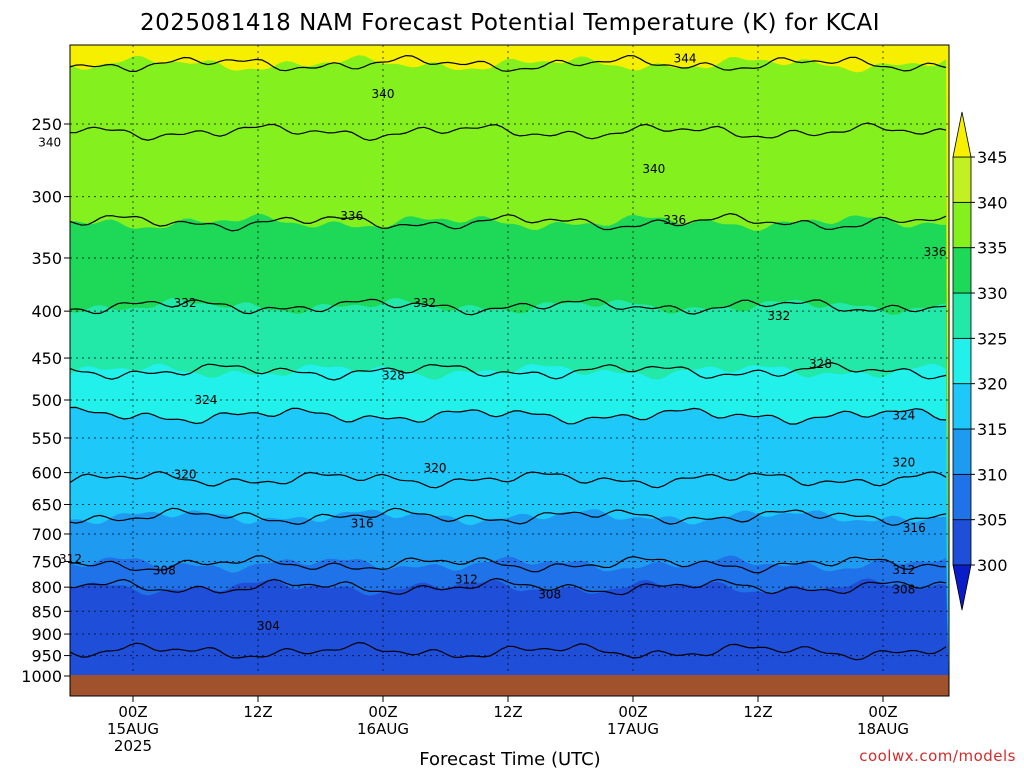  I want to click on colorbar-overflow-arrow, so click(962, 134).